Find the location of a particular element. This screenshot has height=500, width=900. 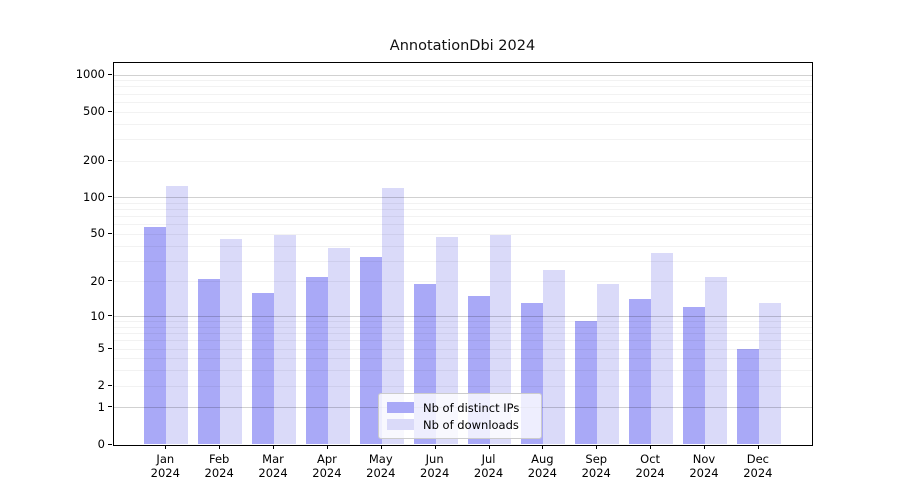

bar-downloads-jul is located at coordinates (500, 340).